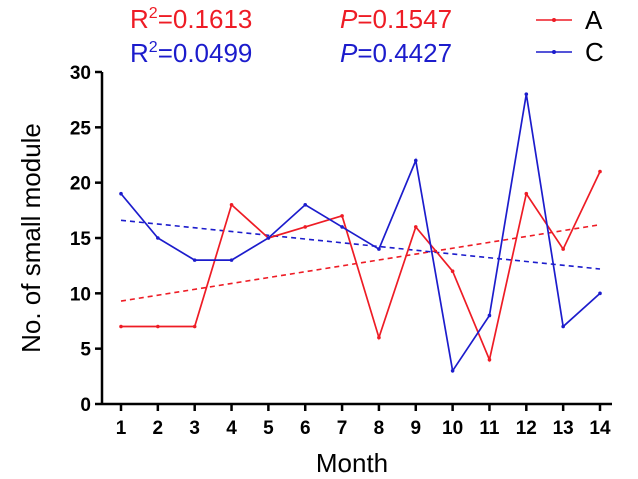 Image resolution: width=638 pixels, height=479 pixels. What do you see at coordinates (379, 428) in the screenshot?
I see `x-tick-label: 8` at bounding box center [379, 428].